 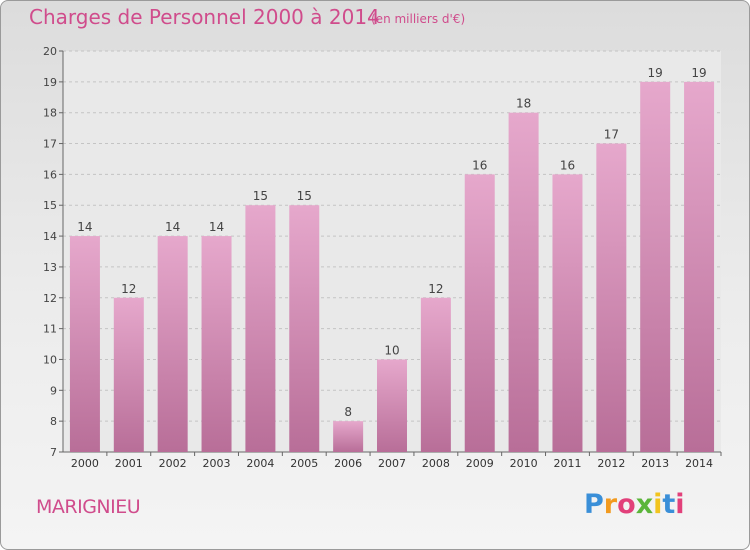 I want to click on y-tick-label: 12, so click(x=50, y=298).